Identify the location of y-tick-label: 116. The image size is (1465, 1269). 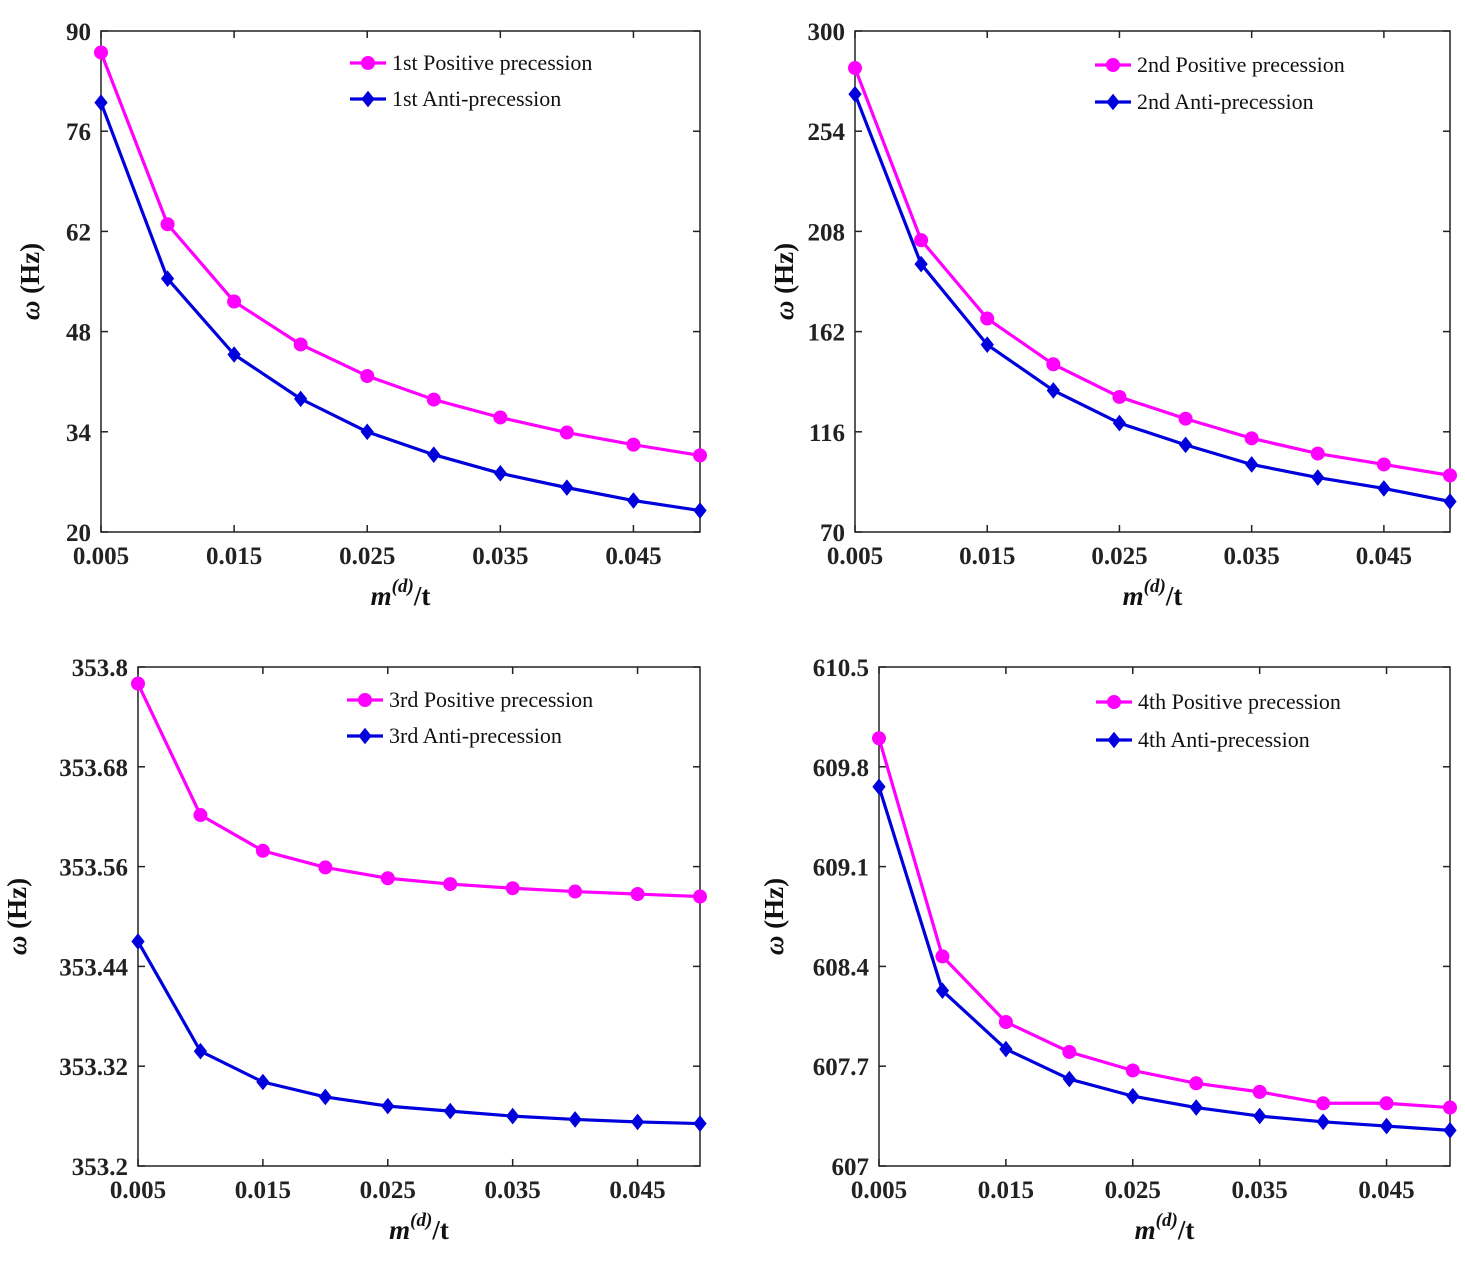
(827, 433).